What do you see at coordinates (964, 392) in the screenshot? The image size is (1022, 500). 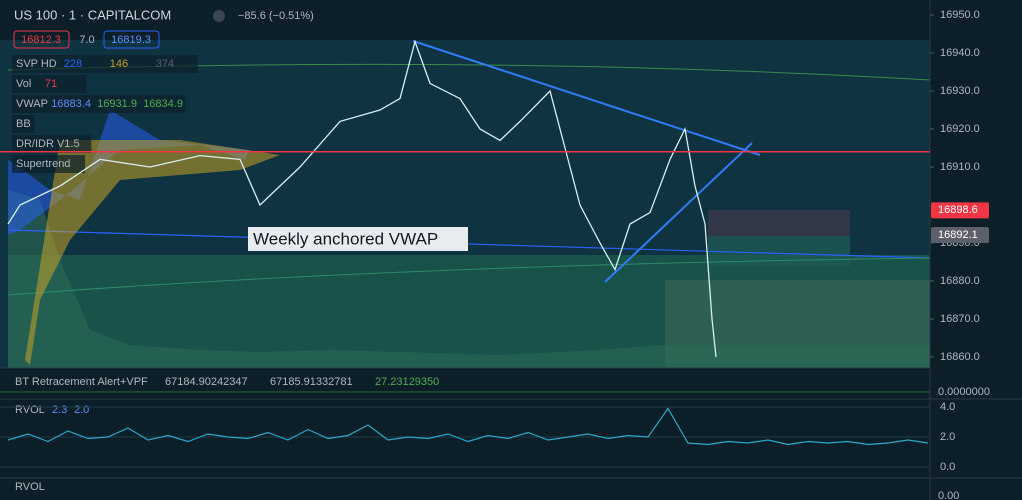 I see `bt-axis-label: 0.0000000` at bounding box center [964, 392].